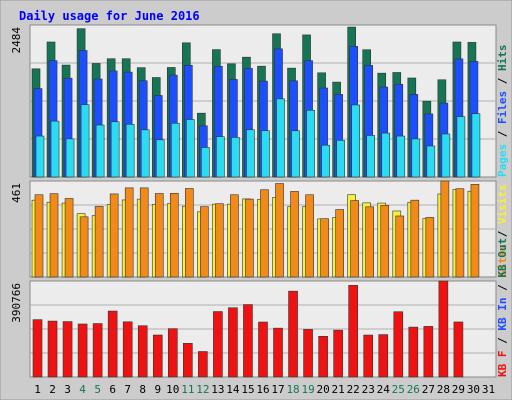  What do you see at coordinates (292, 389) in the screenshot?
I see `x-tick-label: 18` at bounding box center [292, 389].